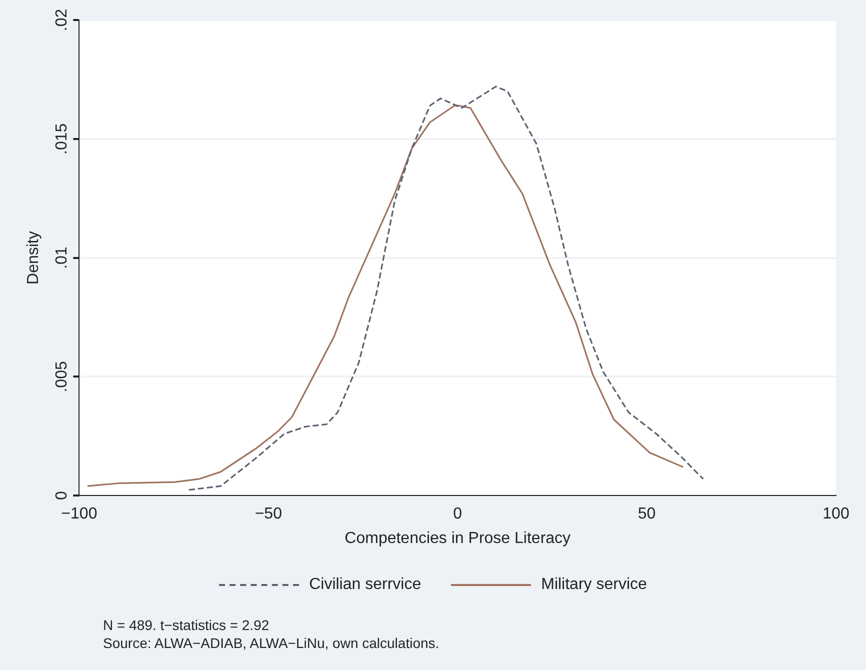 This screenshot has width=866, height=670. I want to click on legend-label: Civilian serrvice, so click(365, 585).